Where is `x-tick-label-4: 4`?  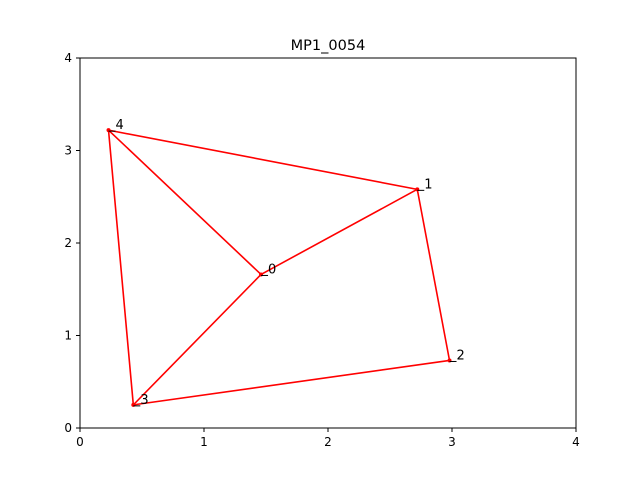 x-tick-label-4: 4 is located at coordinates (576, 442).